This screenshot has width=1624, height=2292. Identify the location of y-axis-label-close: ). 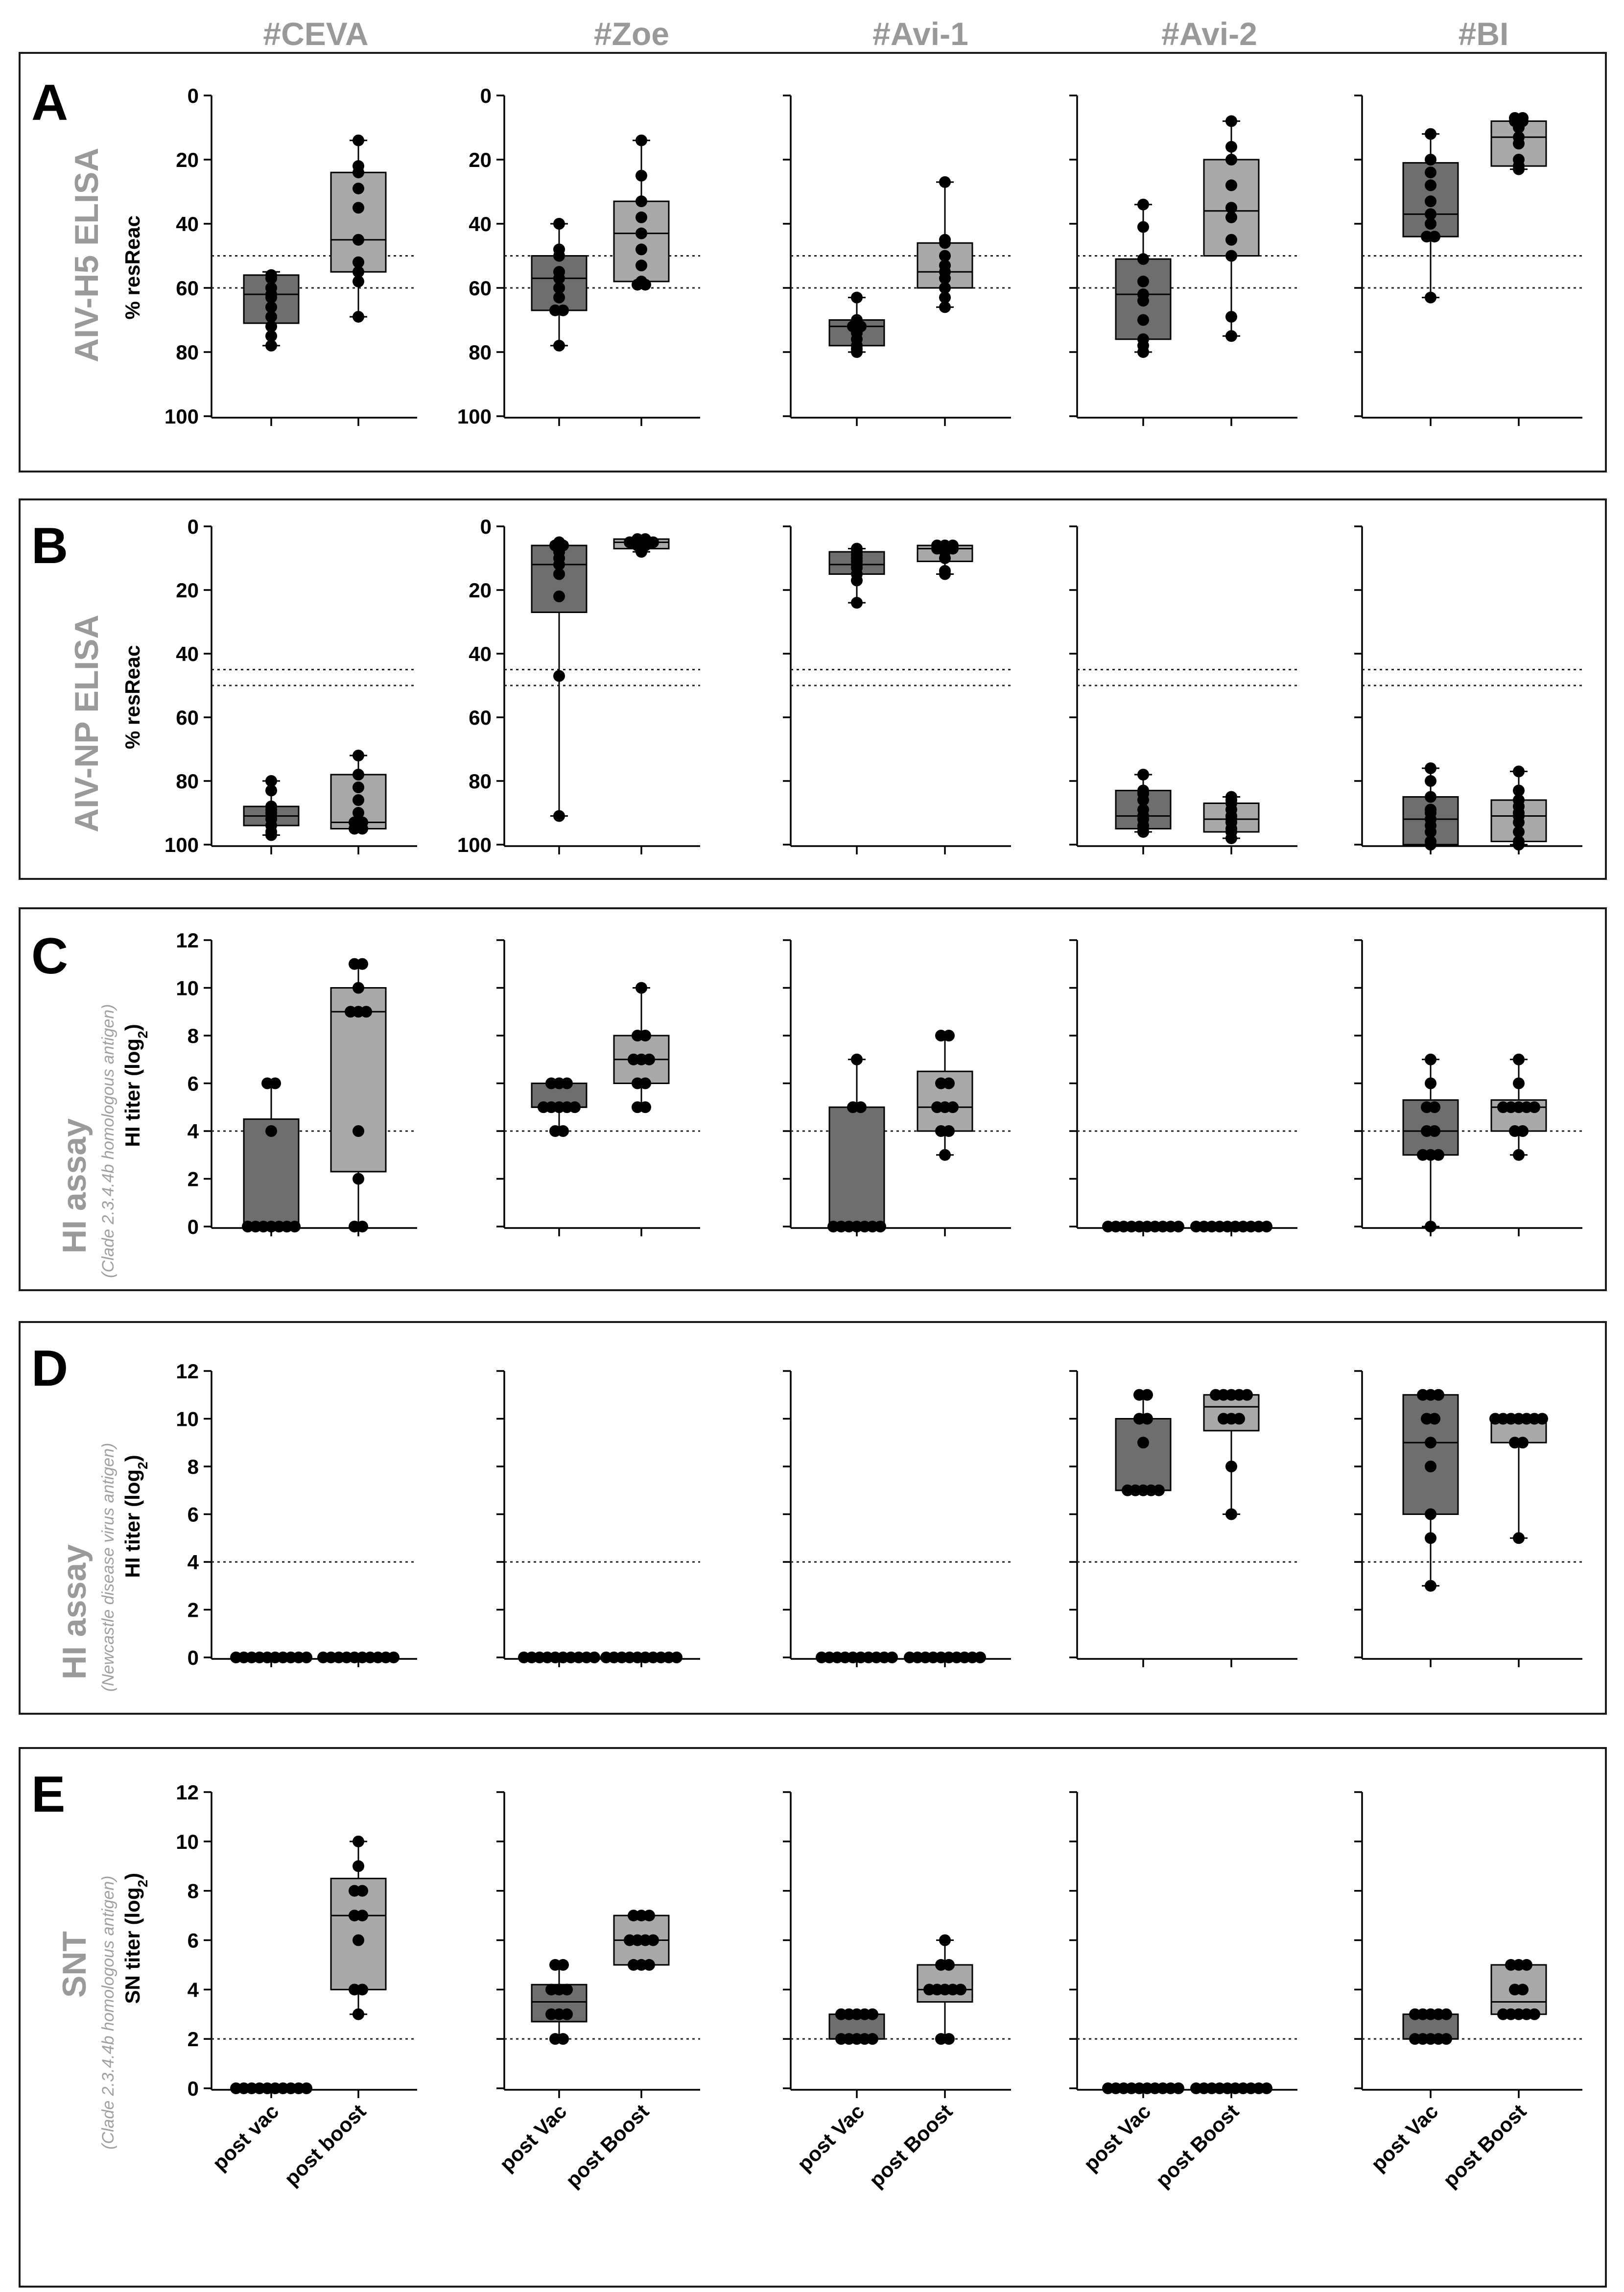
(132, 1876).